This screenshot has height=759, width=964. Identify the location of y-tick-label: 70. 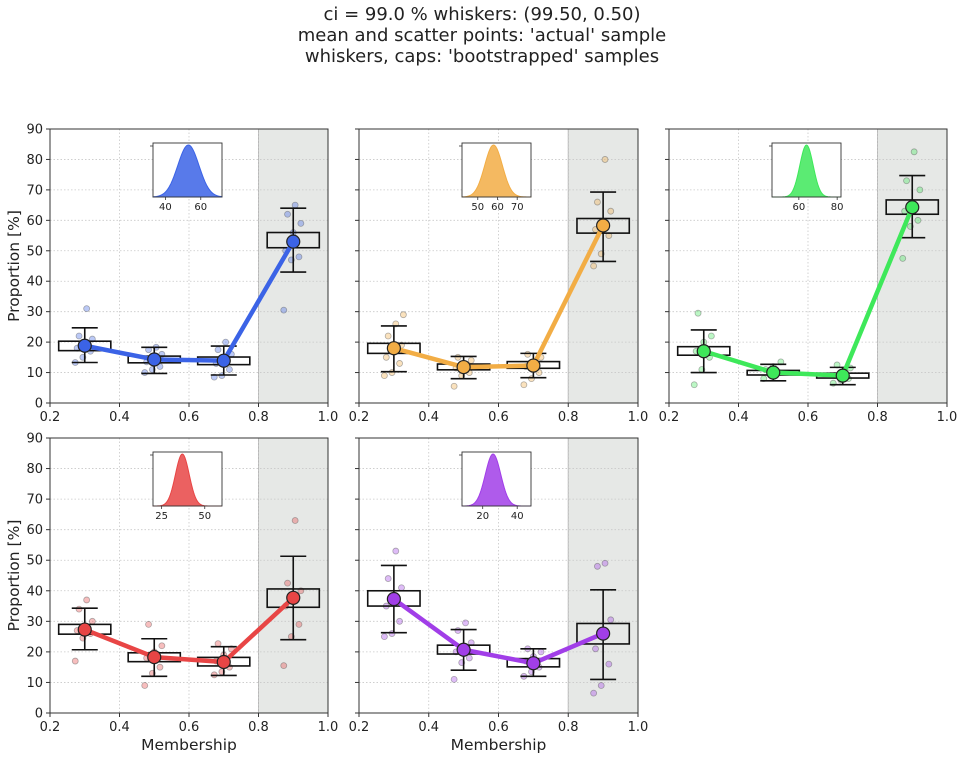
(34, 190).